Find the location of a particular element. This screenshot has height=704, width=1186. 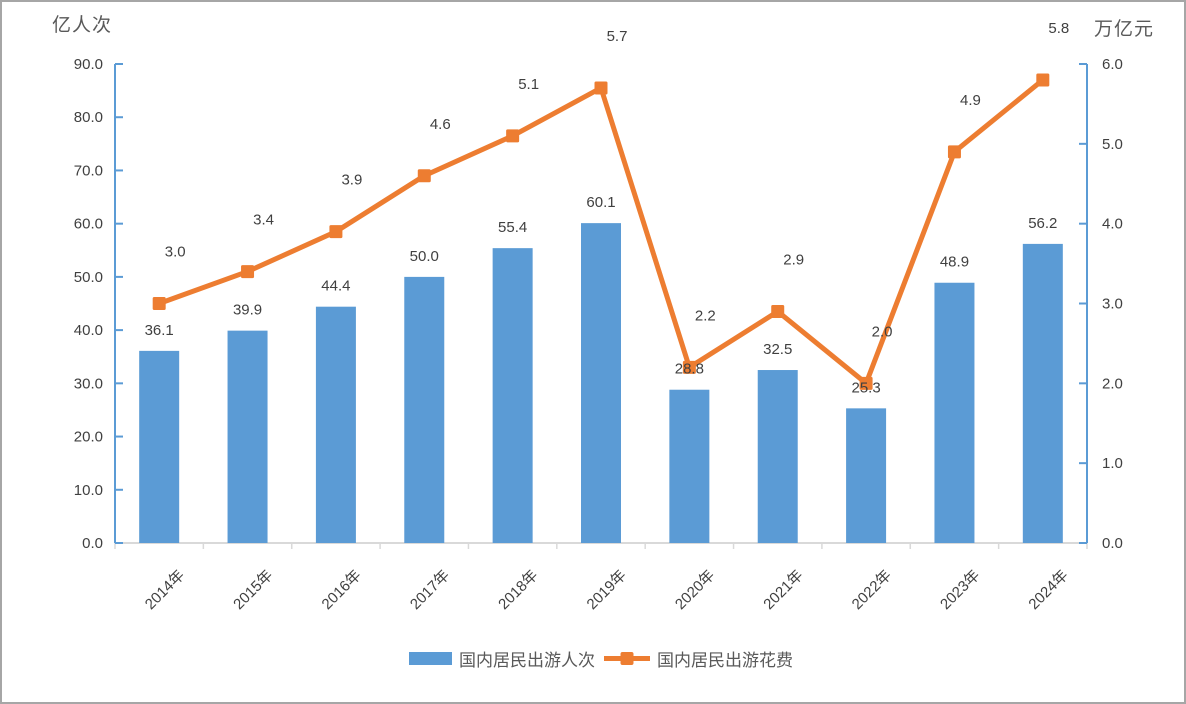

bar-2019 is located at coordinates (601, 383).